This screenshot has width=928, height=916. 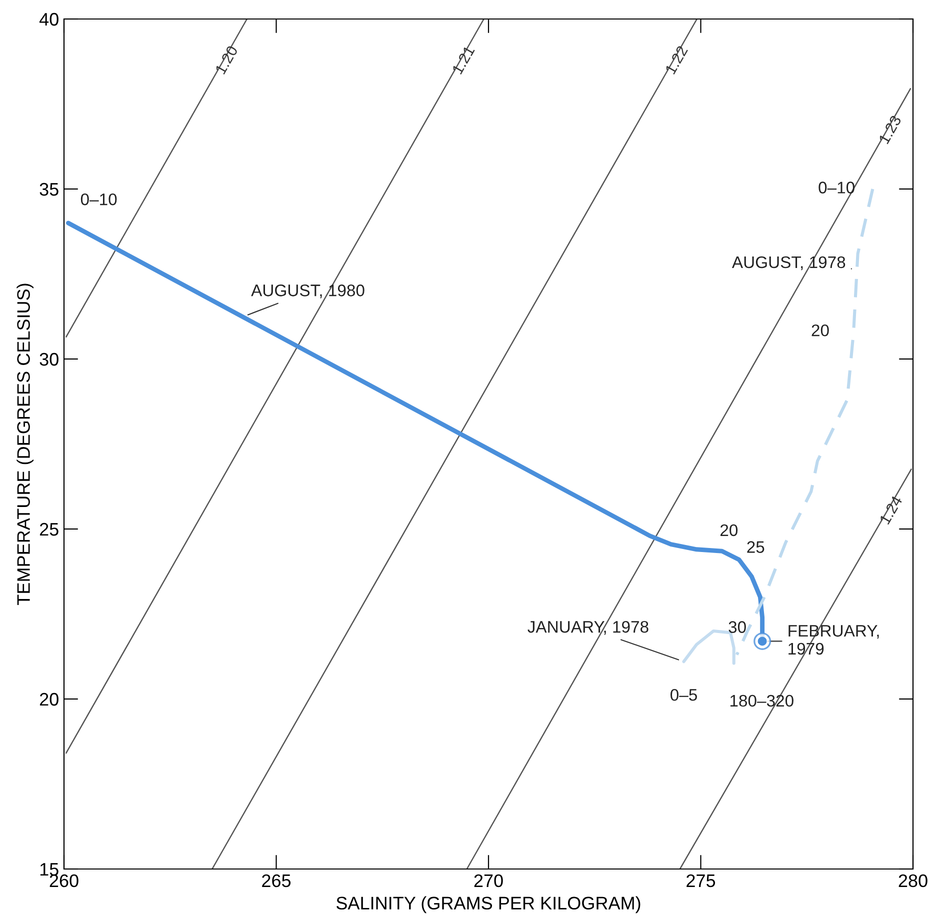 What do you see at coordinates (676, 60) in the screenshot?
I see `text: 1.22` at bounding box center [676, 60].